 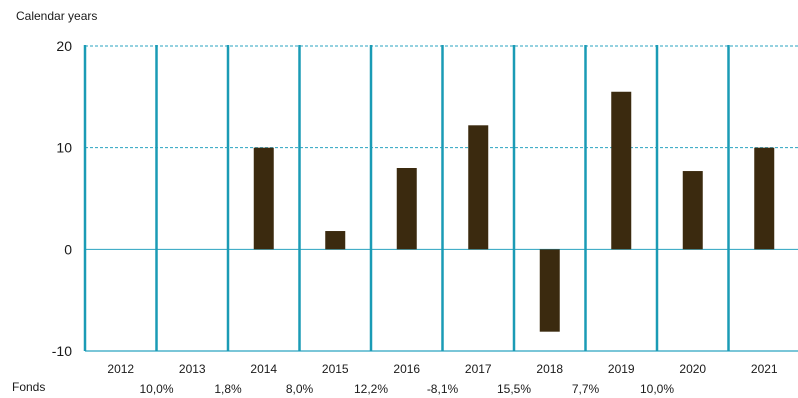 I want to click on y-tick-label: 20, so click(x=64, y=46).